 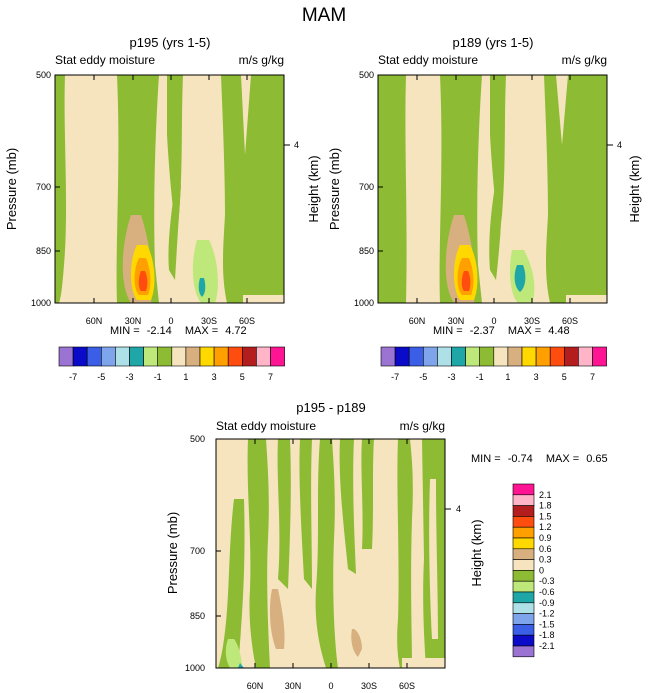 What do you see at coordinates (235, 331) in the screenshot?
I see `max-value: 4.72` at bounding box center [235, 331].